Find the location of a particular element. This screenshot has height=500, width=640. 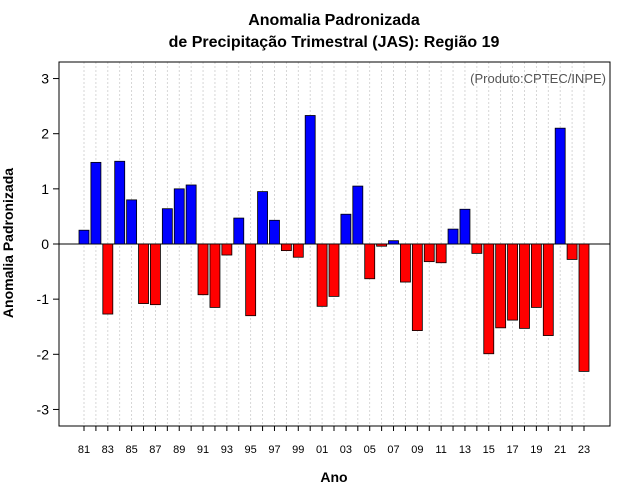

x-tick-label: 05 is located at coordinates (370, 450).